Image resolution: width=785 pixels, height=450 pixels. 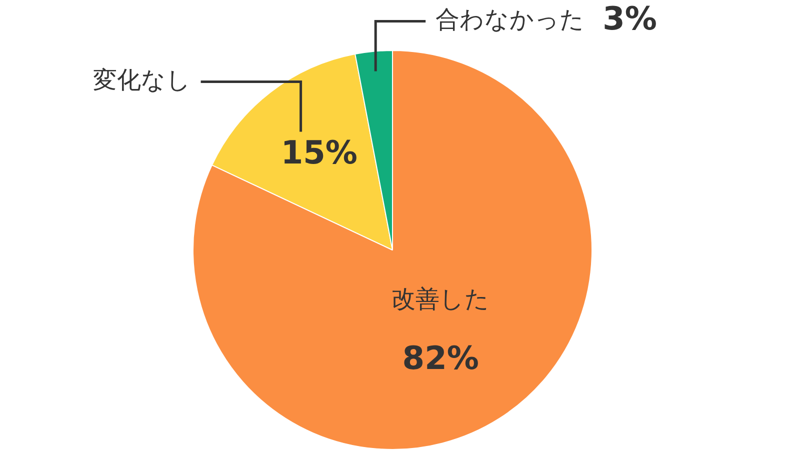 I want to click on slice-label: 改善した, so click(x=441, y=299).